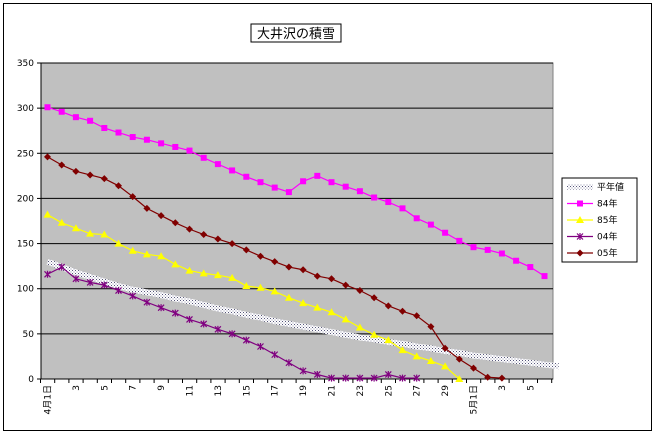 The image size is (656, 435). I want to click on legend-label: 04年, so click(607, 237).